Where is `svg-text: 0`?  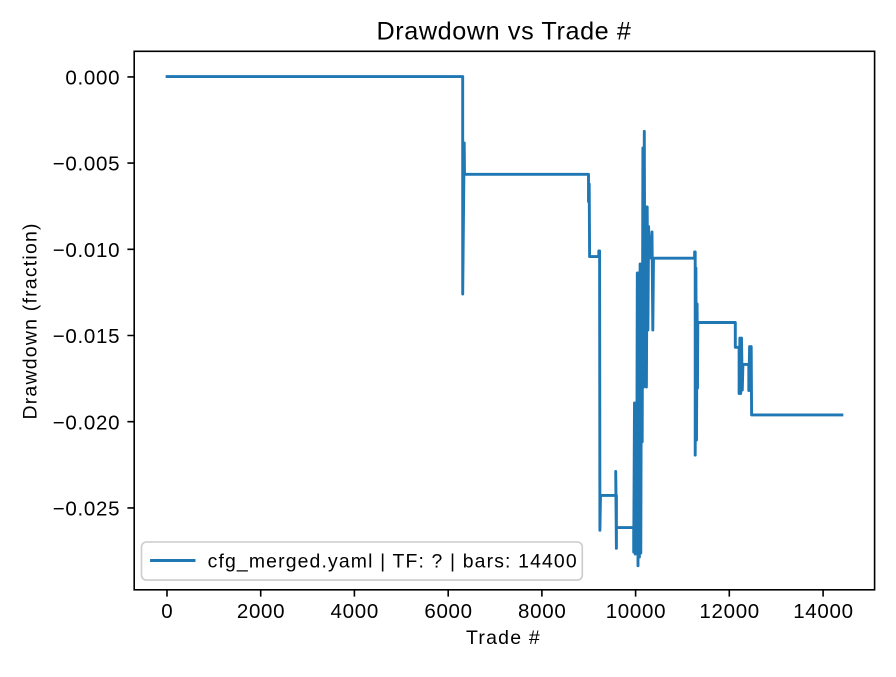
svg-text: 0 is located at coordinates (167, 611).